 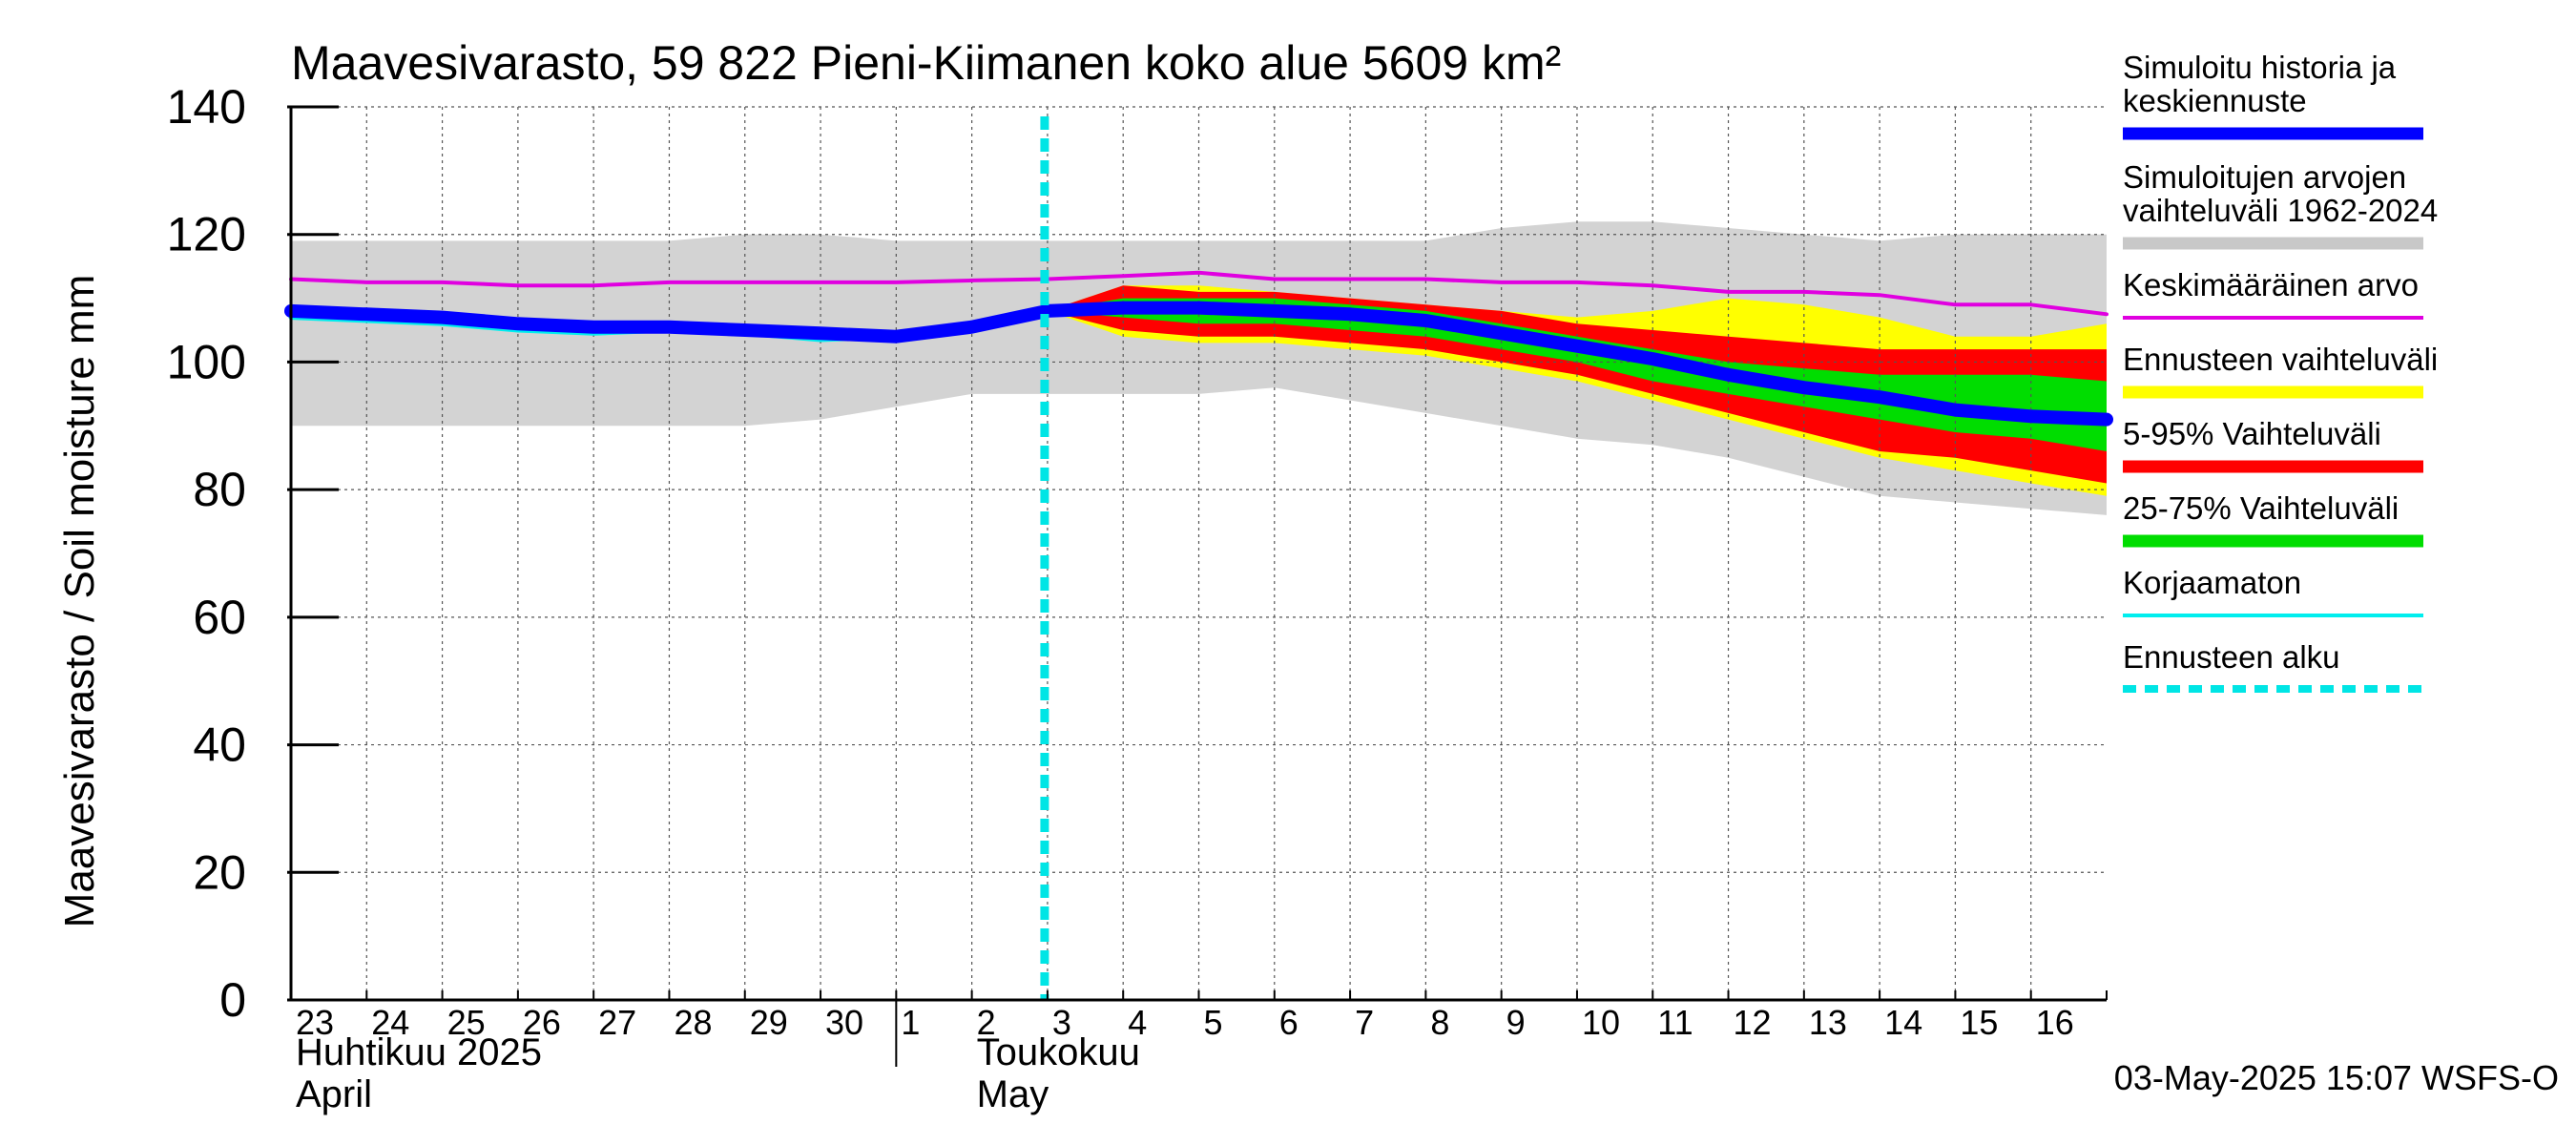 I want to click on x-day-label: 15, so click(x=1979, y=1022).